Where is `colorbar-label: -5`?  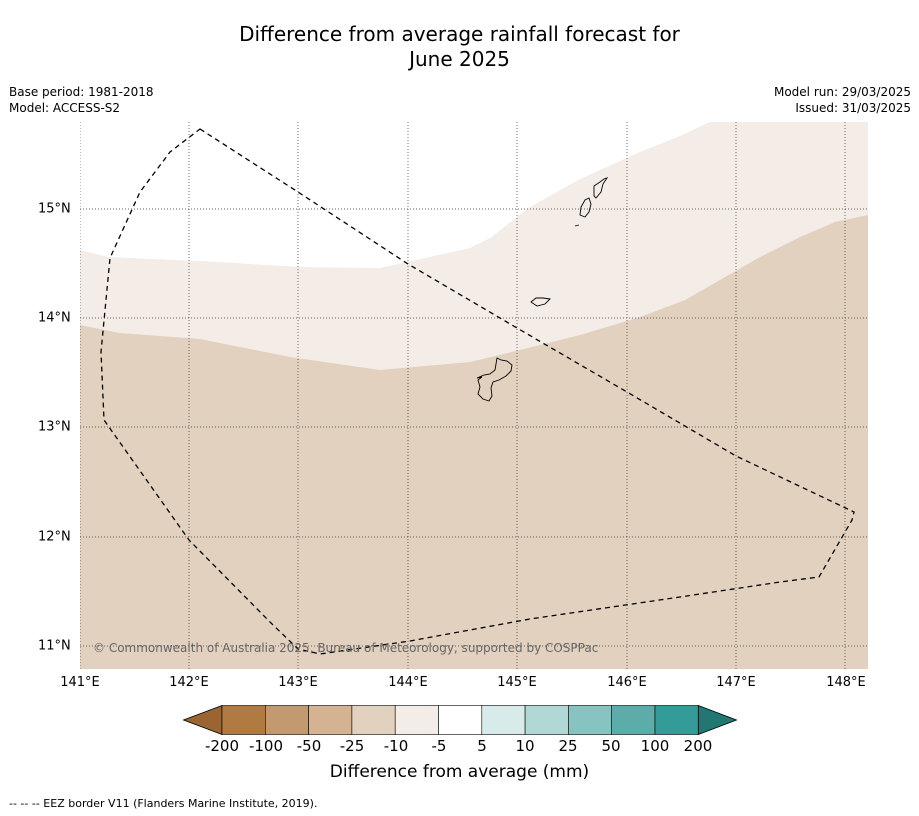 colorbar-label: -5 is located at coordinates (439, 746).